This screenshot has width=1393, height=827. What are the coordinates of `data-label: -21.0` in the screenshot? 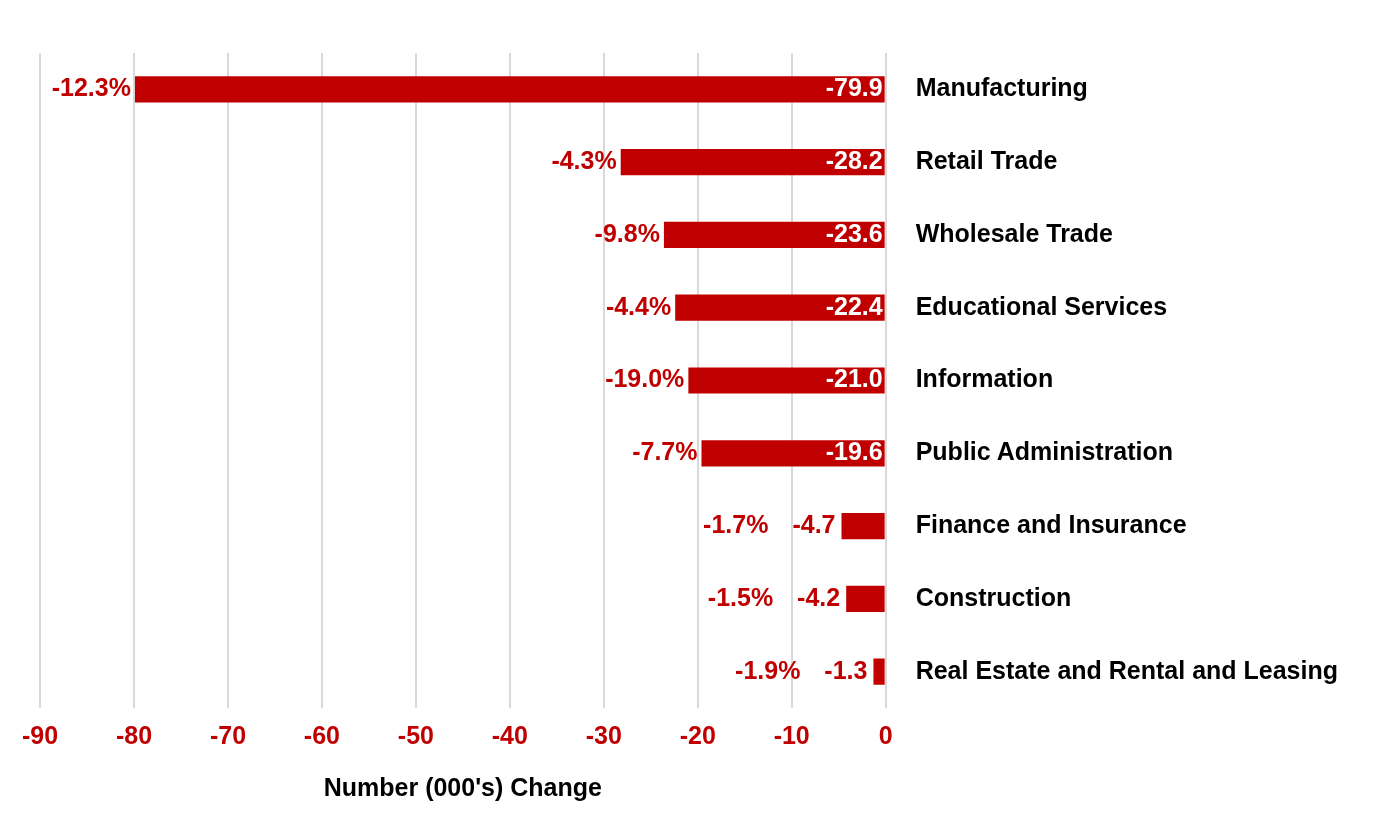 It's located at (854, 378).